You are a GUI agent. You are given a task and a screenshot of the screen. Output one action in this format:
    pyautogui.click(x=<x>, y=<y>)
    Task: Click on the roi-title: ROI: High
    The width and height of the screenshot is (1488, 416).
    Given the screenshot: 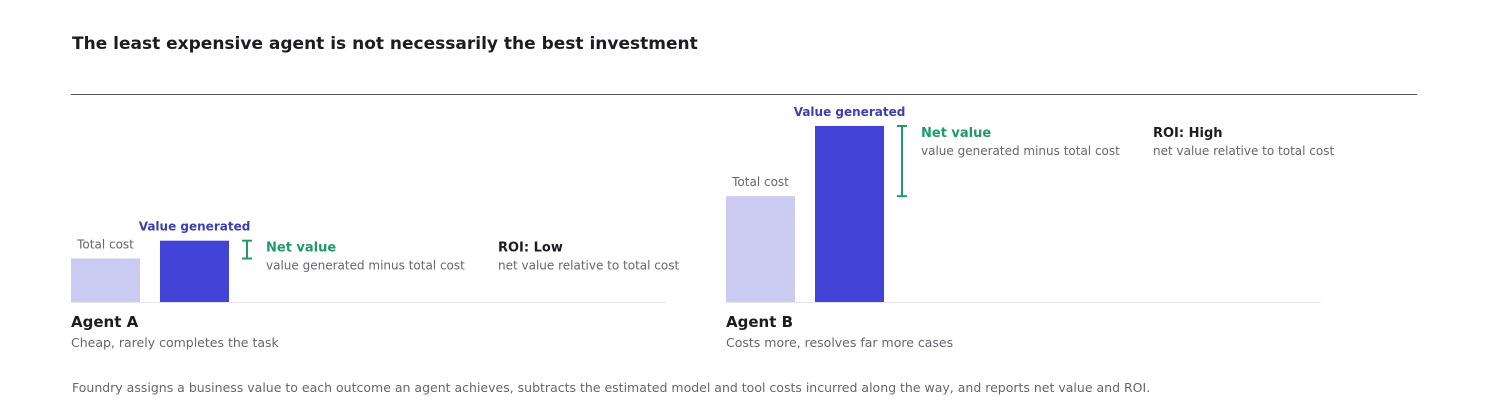 What is the action you would take?
    pyautogui.click(x=1188, y=133)
    